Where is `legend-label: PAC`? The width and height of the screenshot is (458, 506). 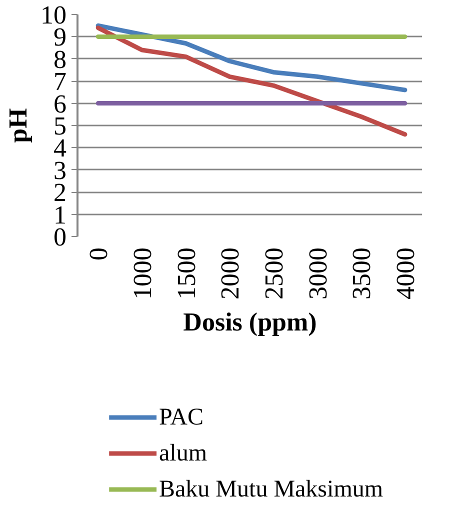
legend-label: PAC is located at coordinates (181, 417).